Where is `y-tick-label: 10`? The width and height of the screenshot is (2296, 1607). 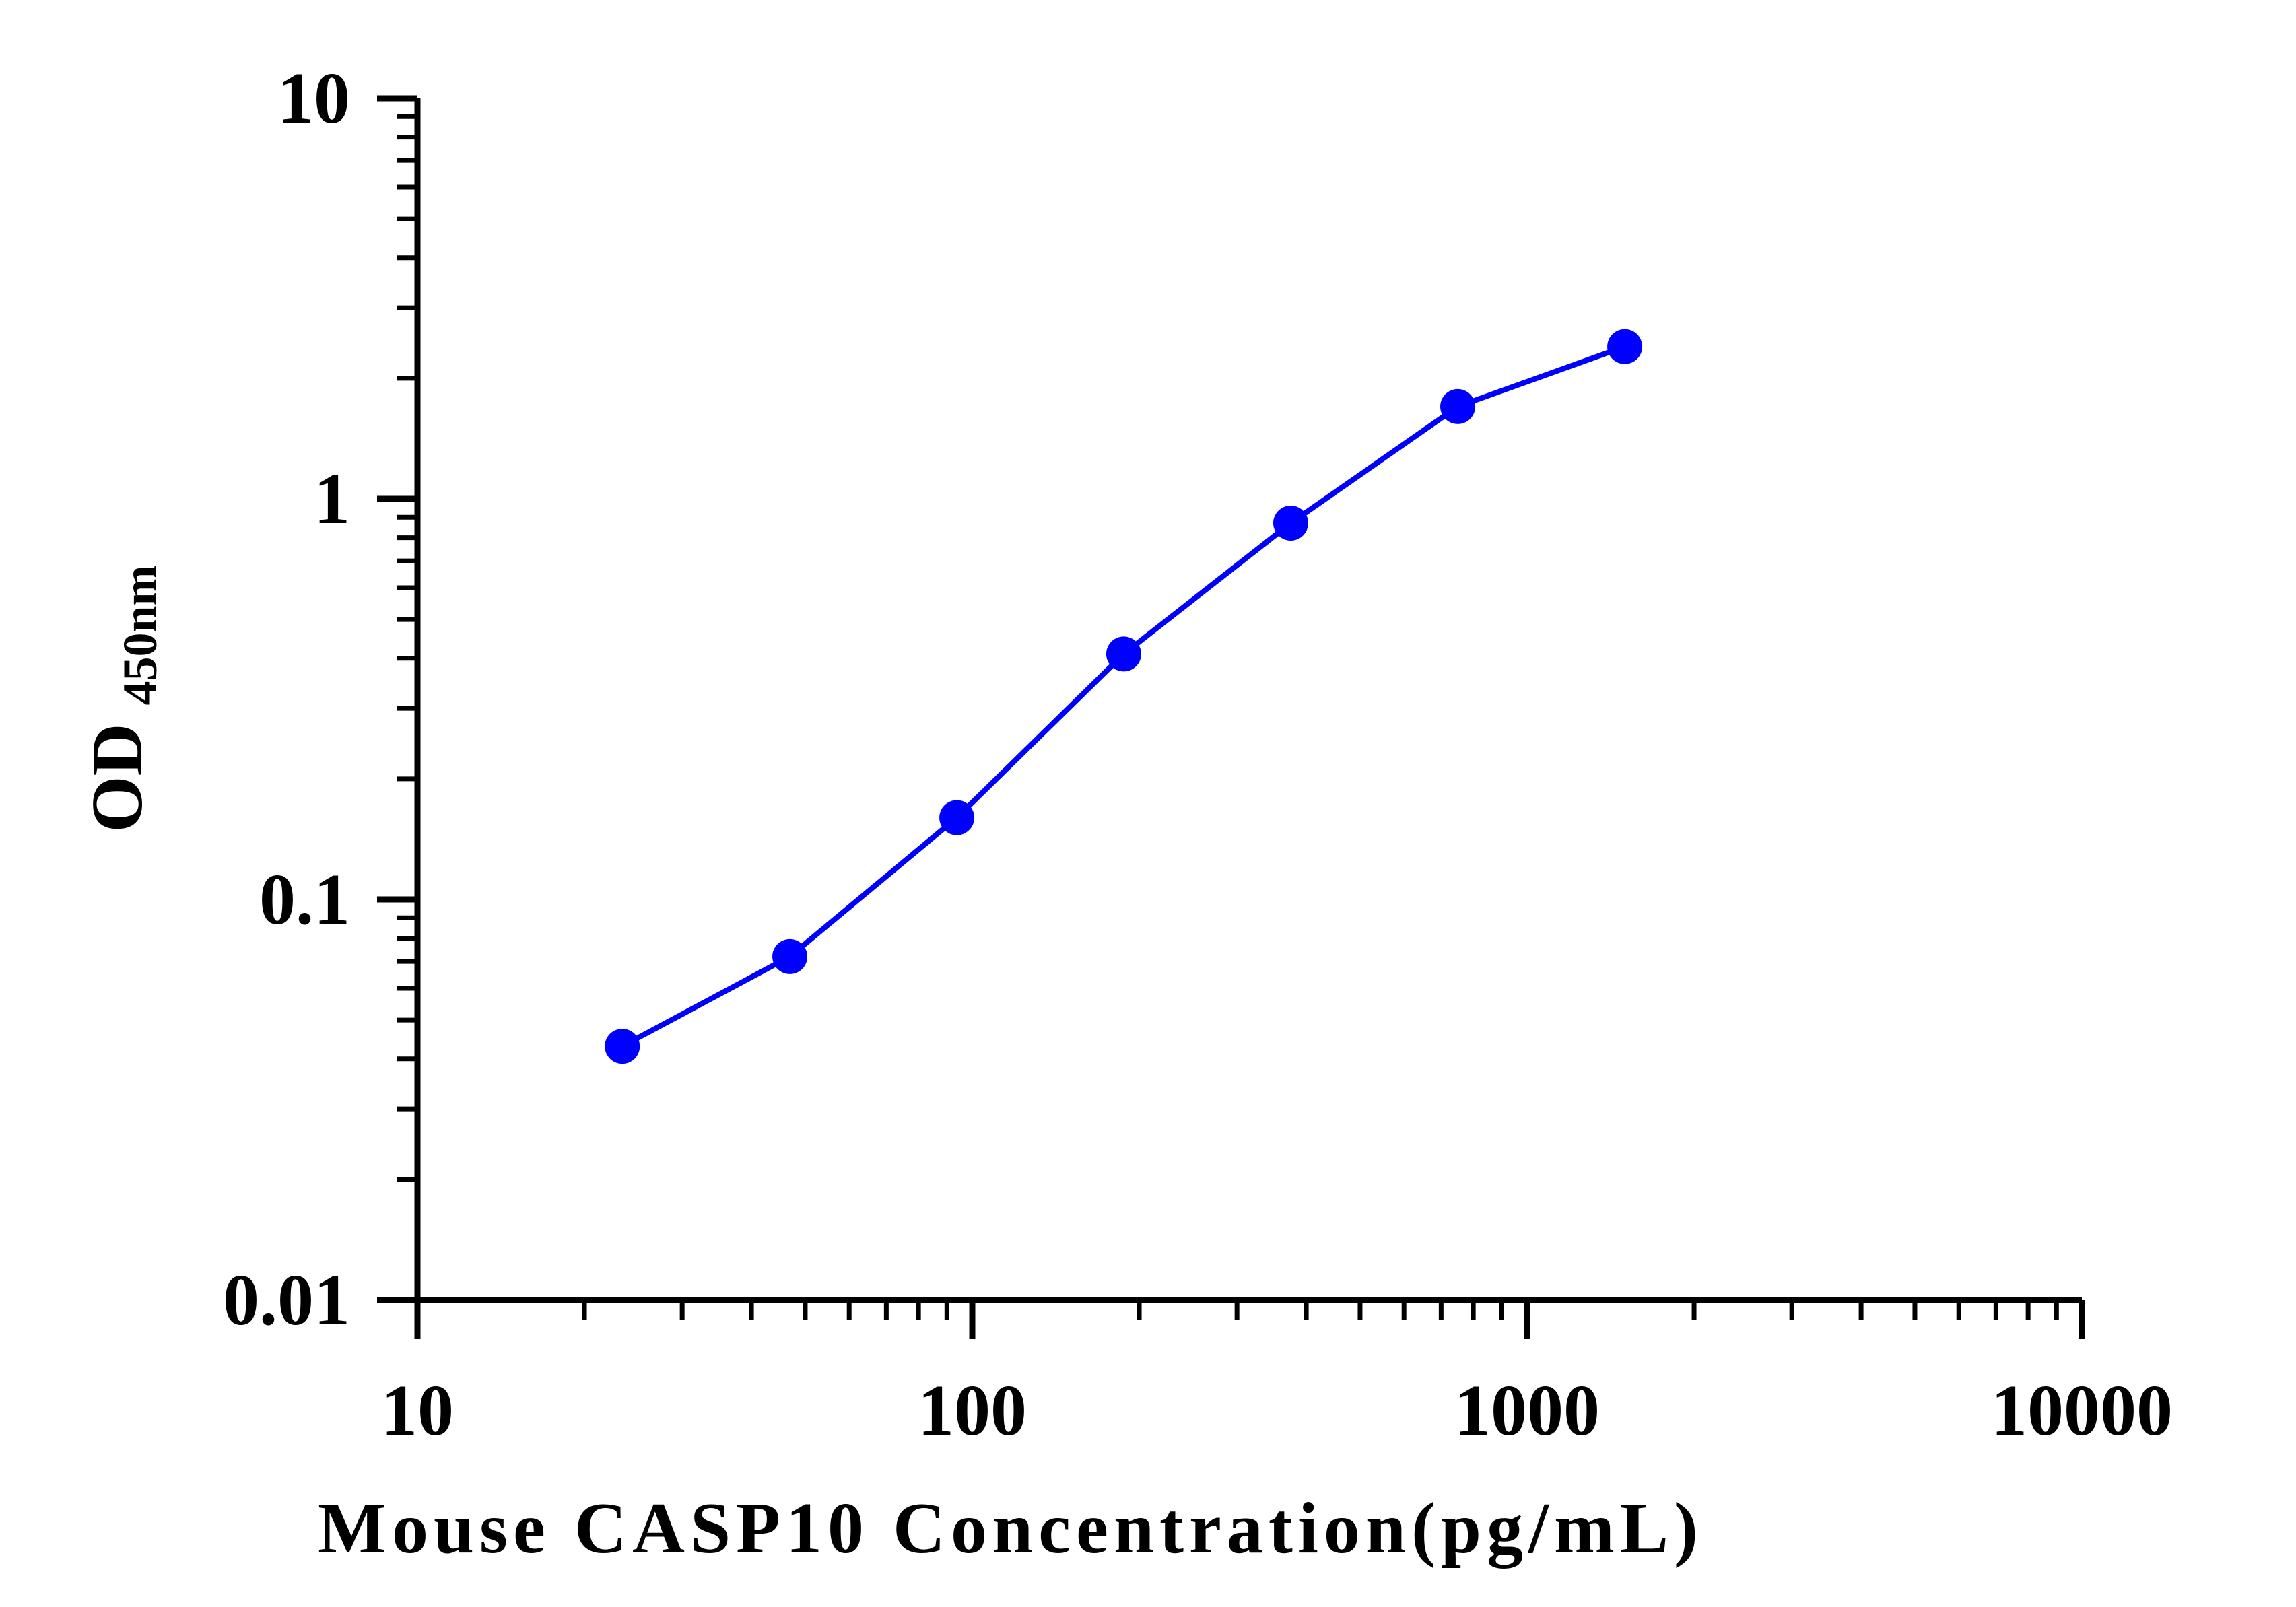 y-tick-label: 10 is located at coordinates (313, 99).